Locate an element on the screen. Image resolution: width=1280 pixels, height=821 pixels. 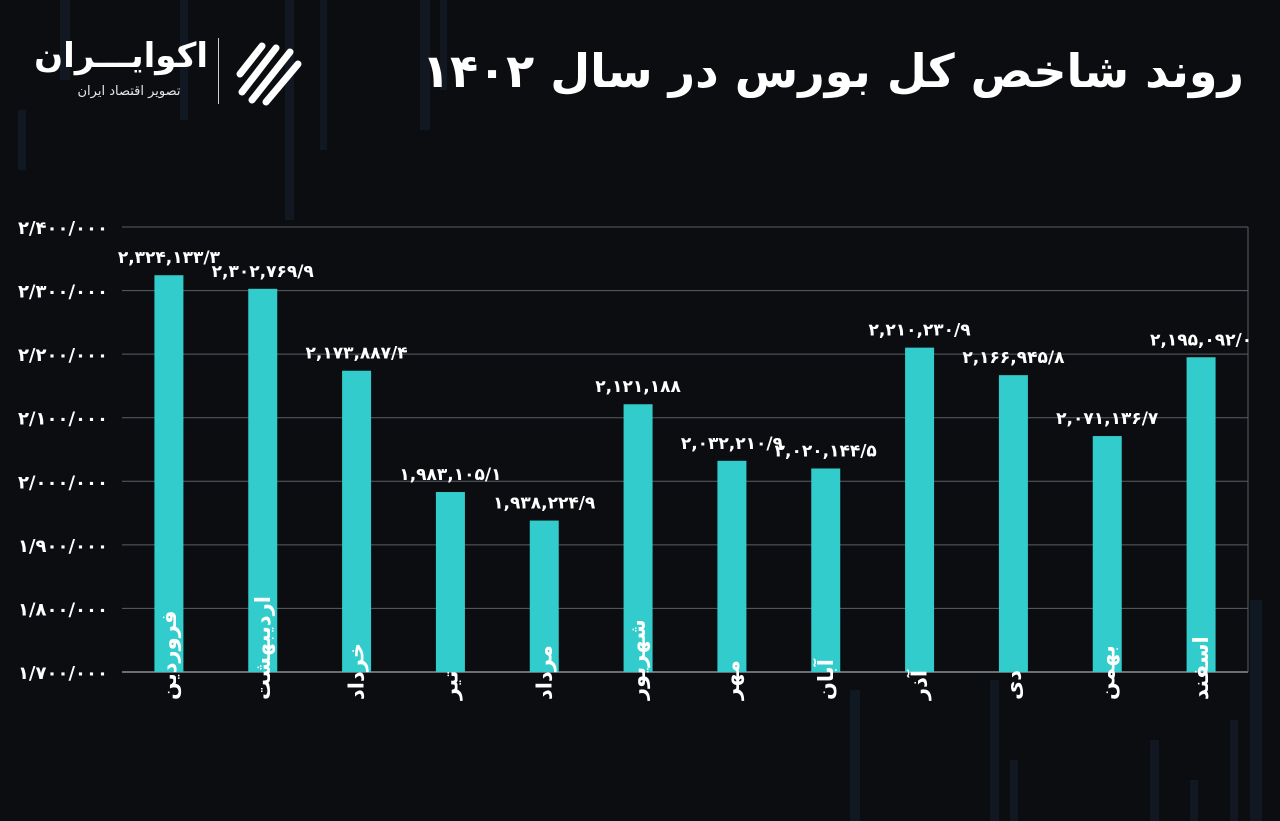
logo-name: اکوایـــران is located at coordinates (121, 56).